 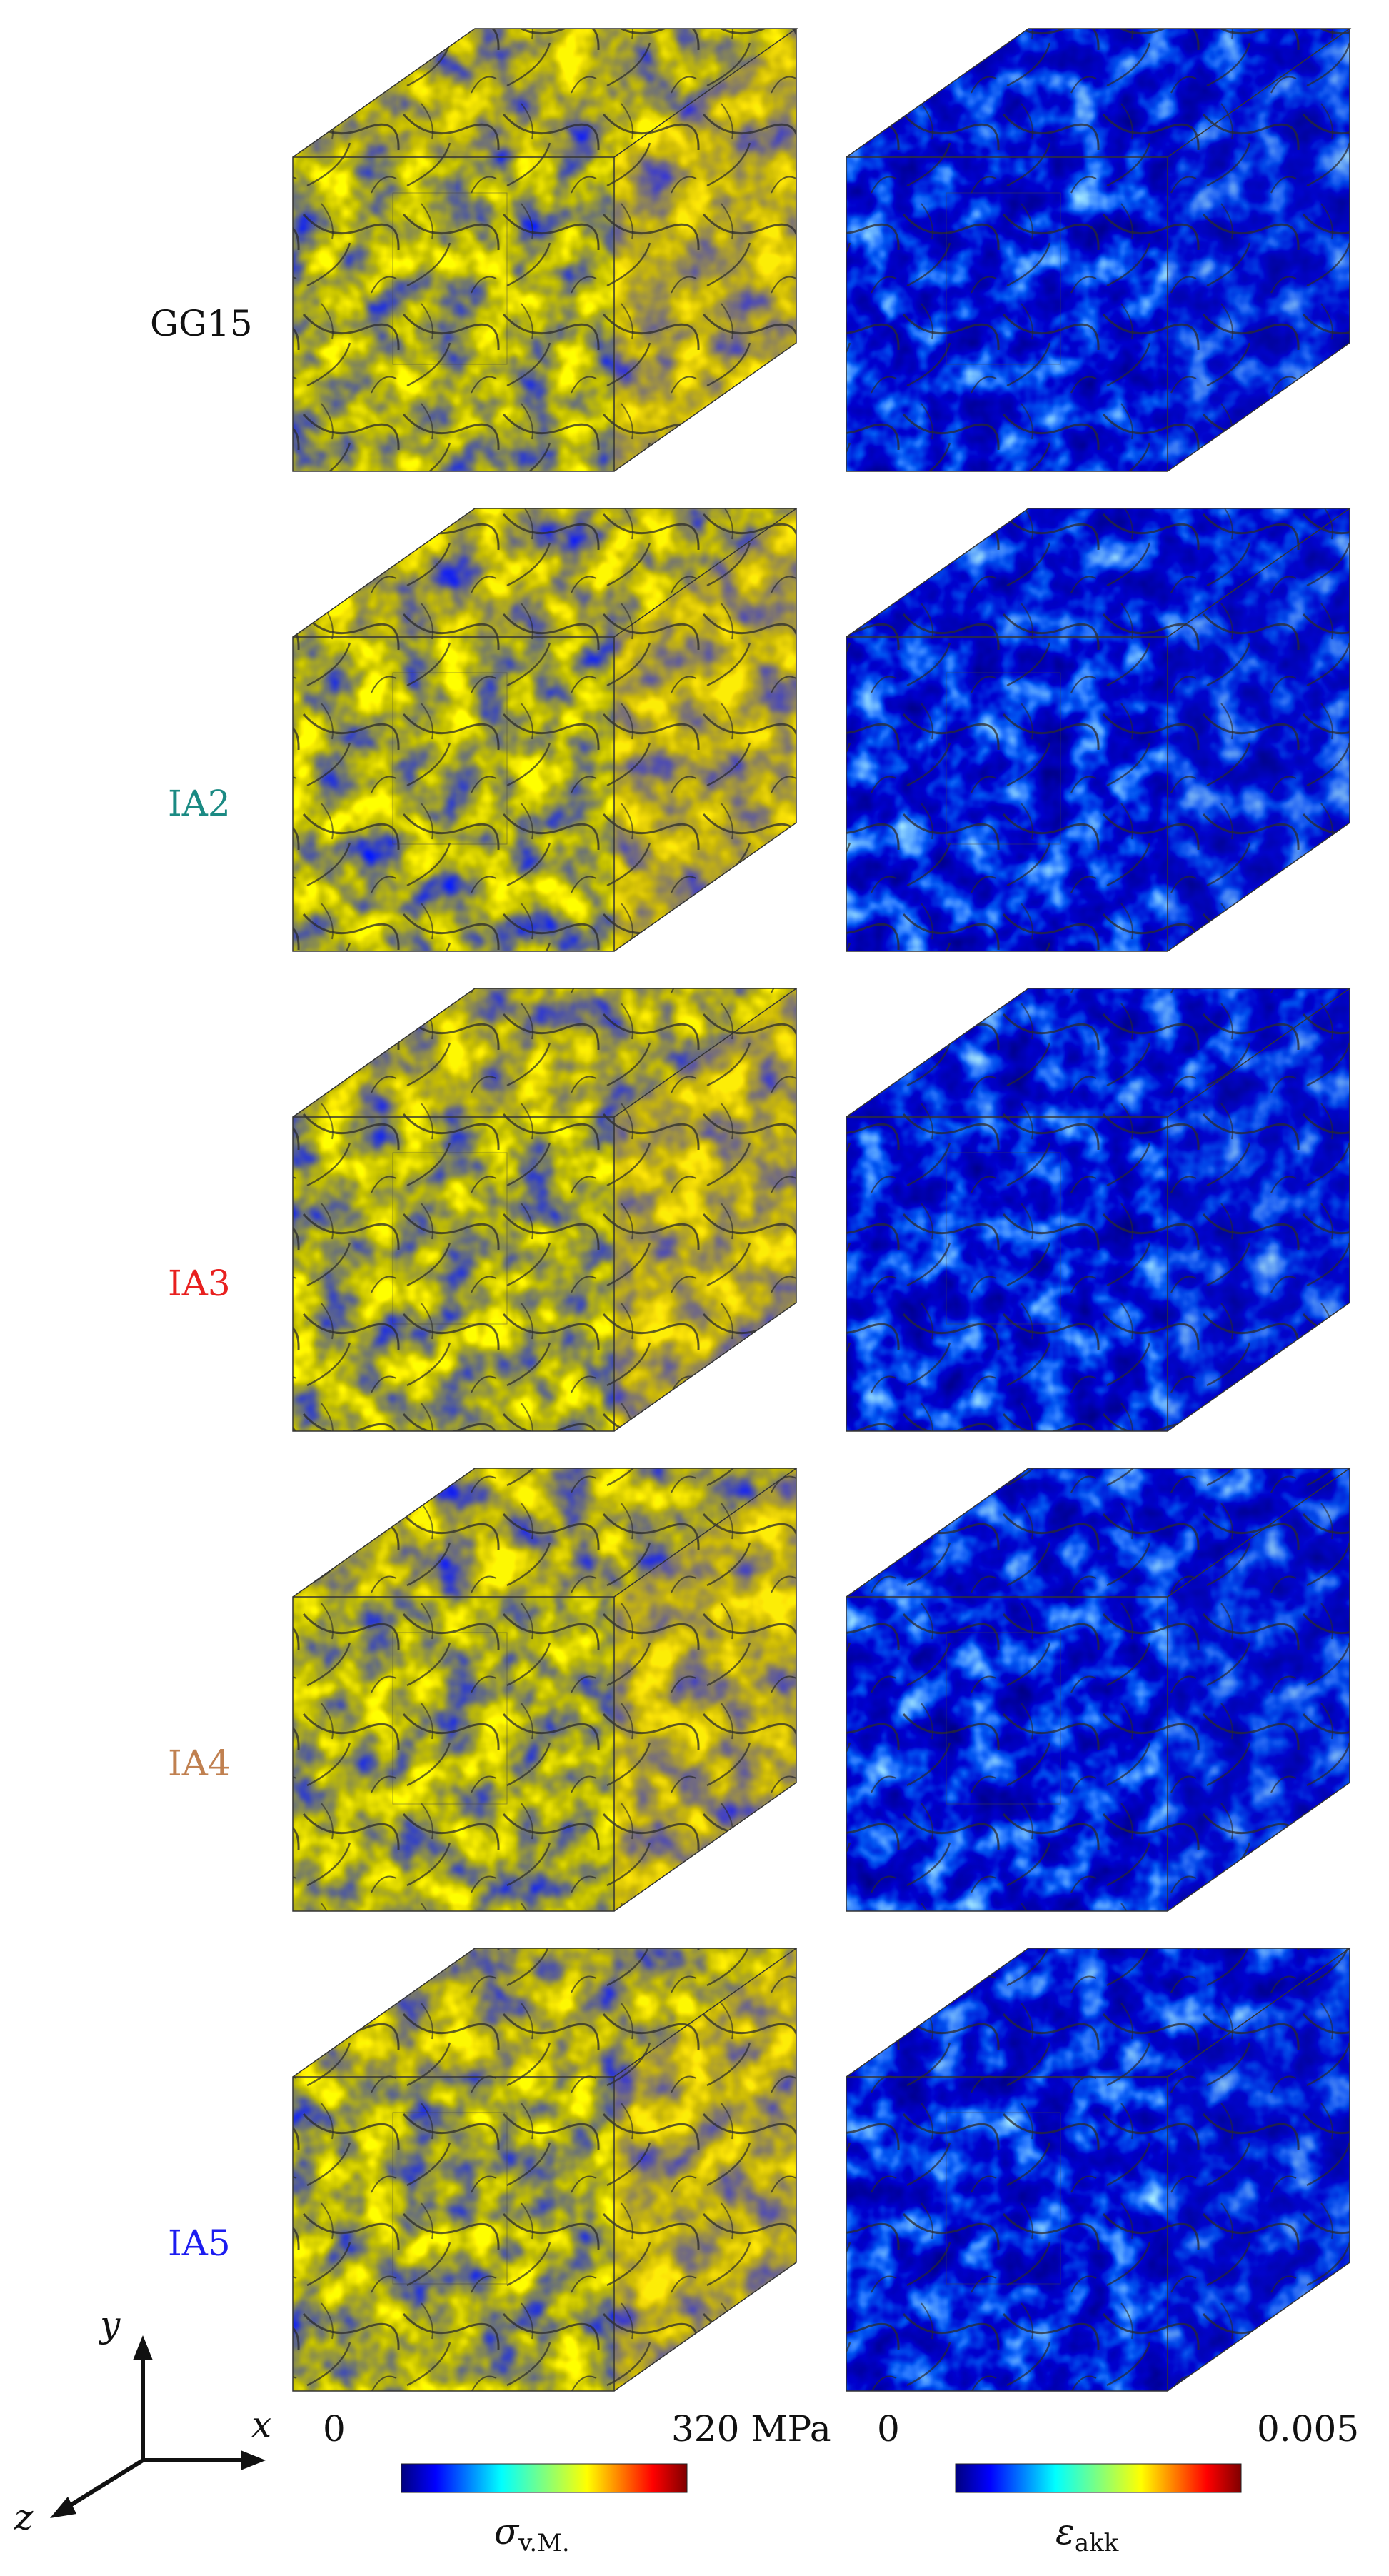 I want to click on cube-stress-ia4, so click(x=545, y=1690).